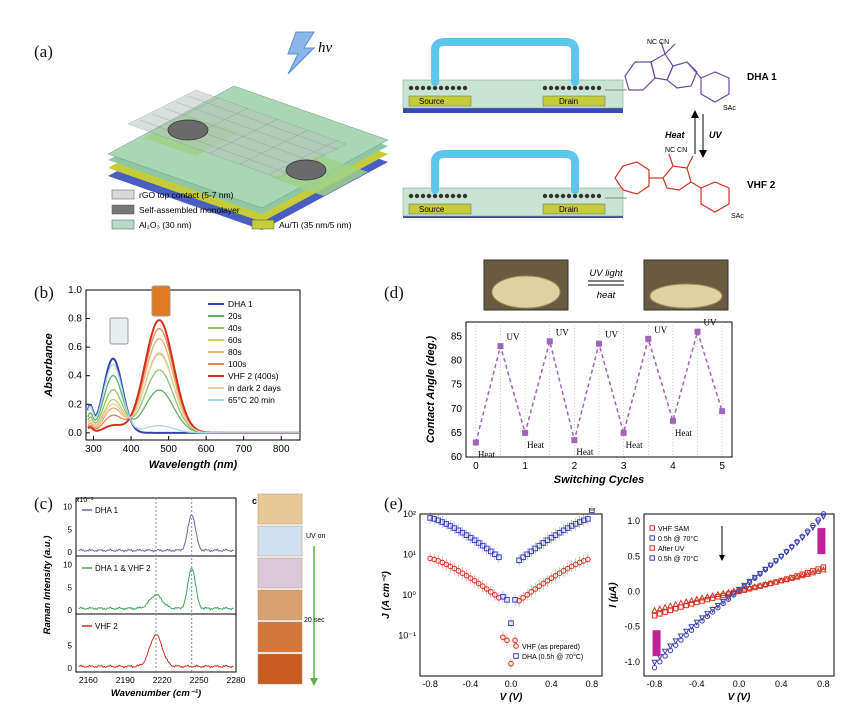  I want to click on y-tick-label: 70, so click(457, 409).